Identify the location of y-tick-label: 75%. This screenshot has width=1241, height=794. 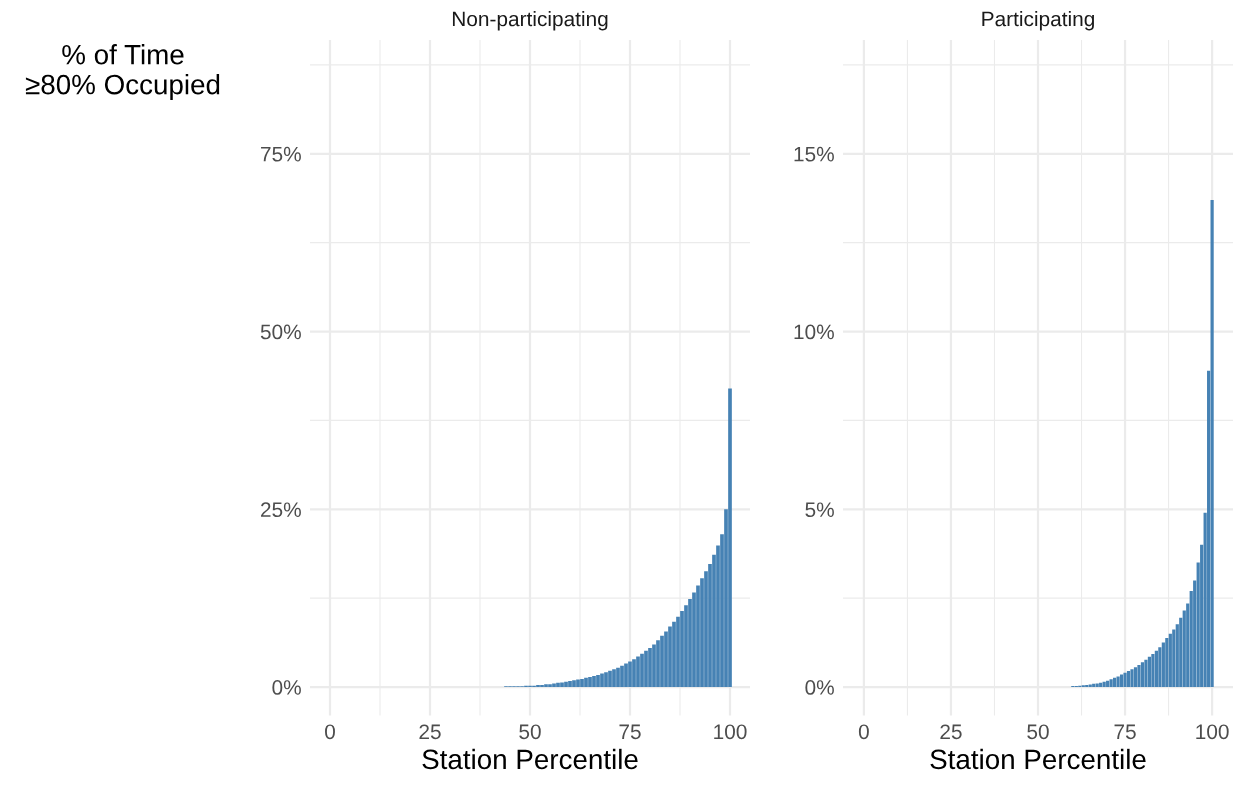
(281, 154).